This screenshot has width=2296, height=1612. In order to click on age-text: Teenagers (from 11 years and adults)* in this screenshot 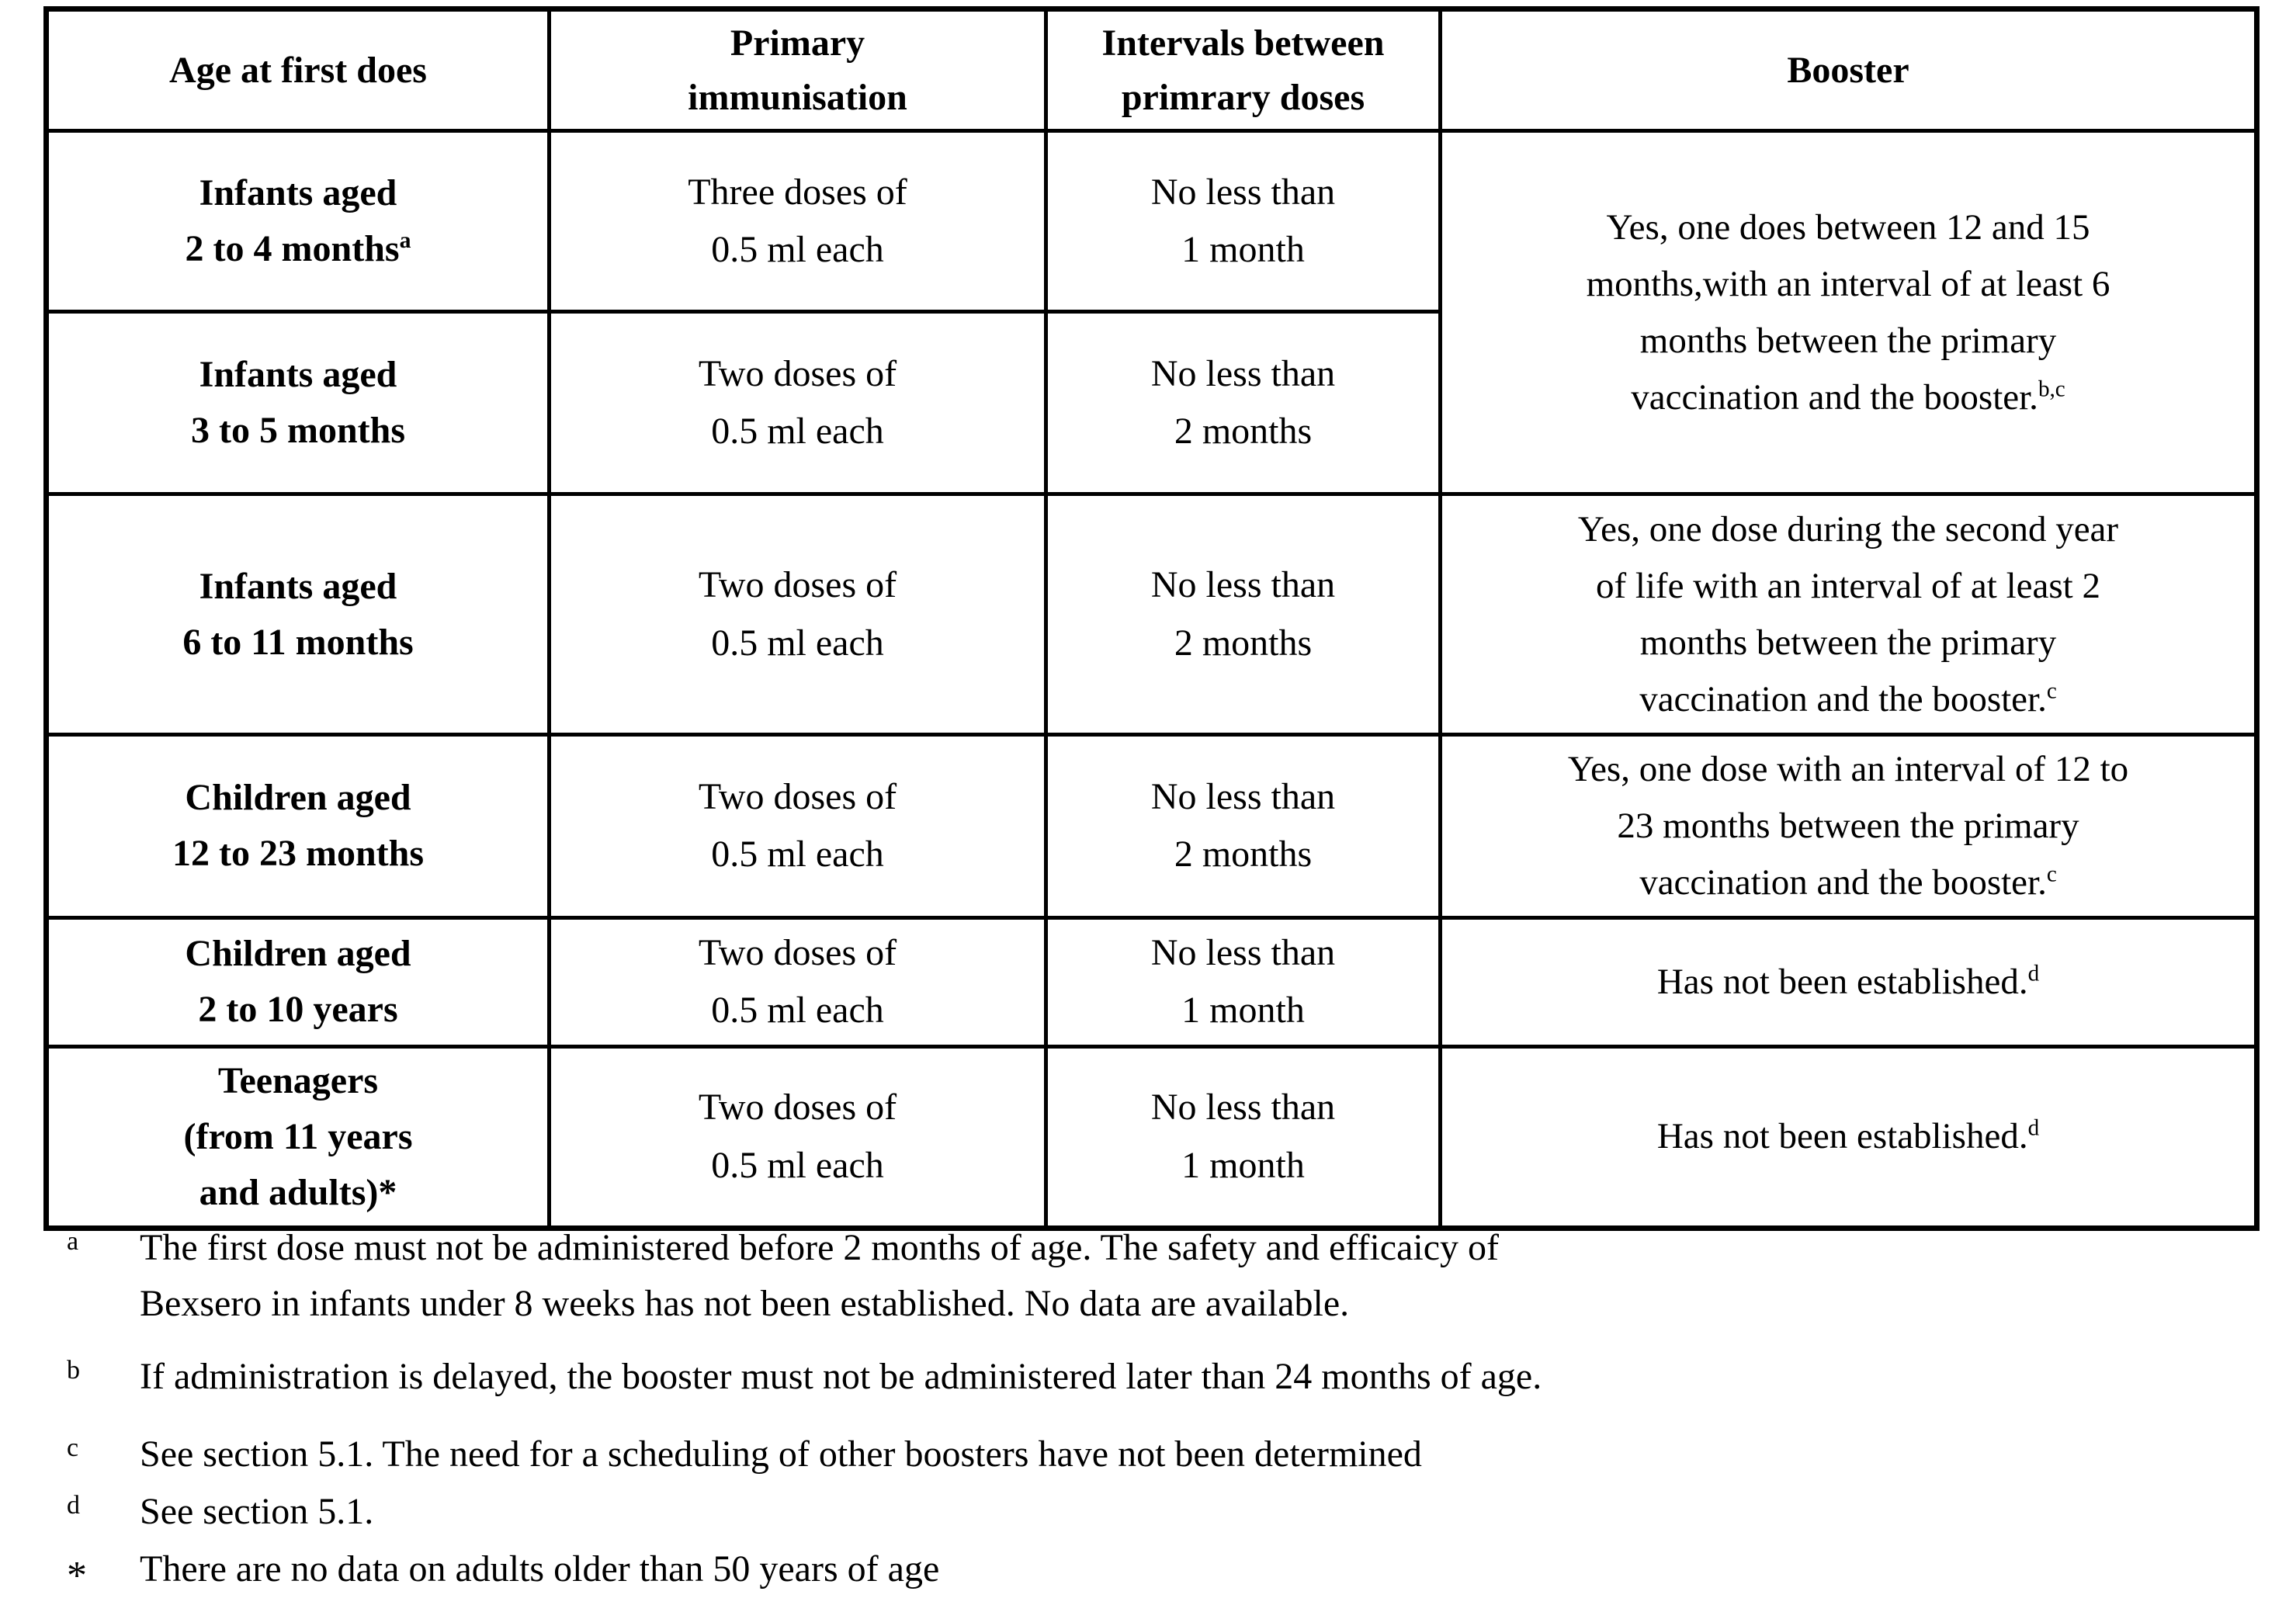, I will do `click(298, 1136)`.